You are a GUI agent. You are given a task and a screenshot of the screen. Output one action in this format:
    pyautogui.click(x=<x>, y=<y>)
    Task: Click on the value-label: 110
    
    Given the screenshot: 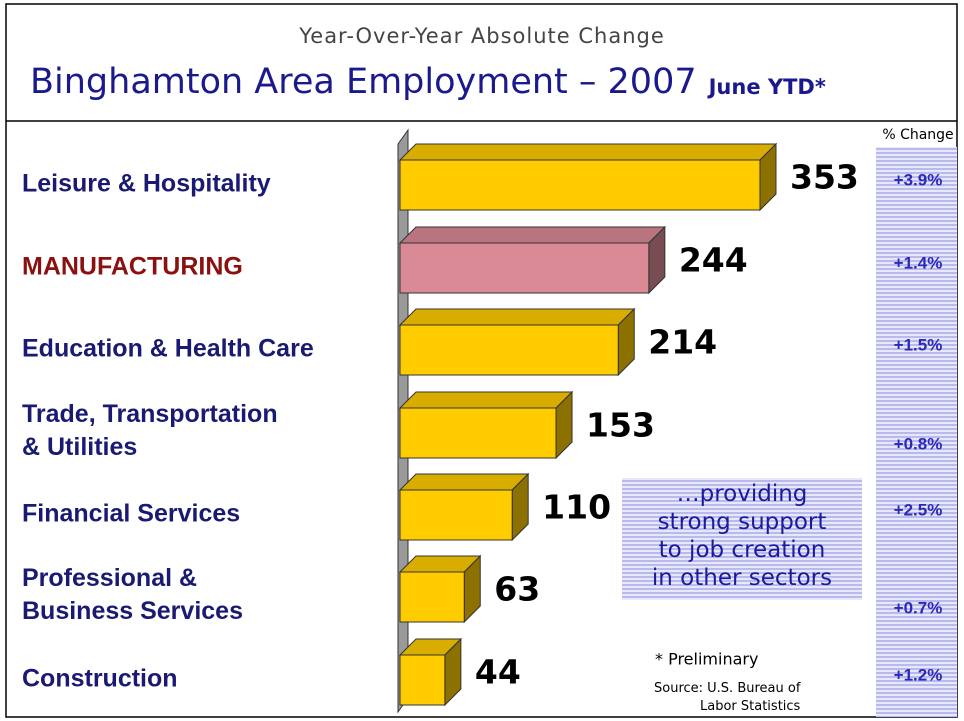 What is the action you would take?
    pyautogui.click(x=576, y=507)
    